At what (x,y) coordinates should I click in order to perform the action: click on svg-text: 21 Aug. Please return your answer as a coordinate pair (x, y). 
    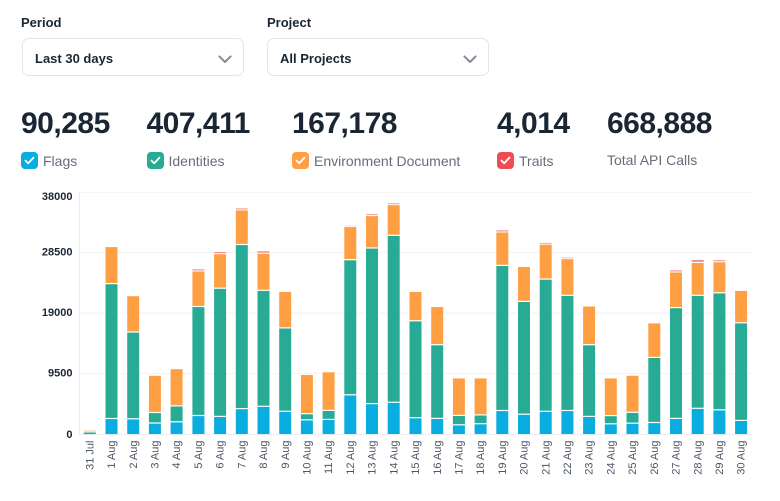
    Looking at the image, I should click on (546, 458).